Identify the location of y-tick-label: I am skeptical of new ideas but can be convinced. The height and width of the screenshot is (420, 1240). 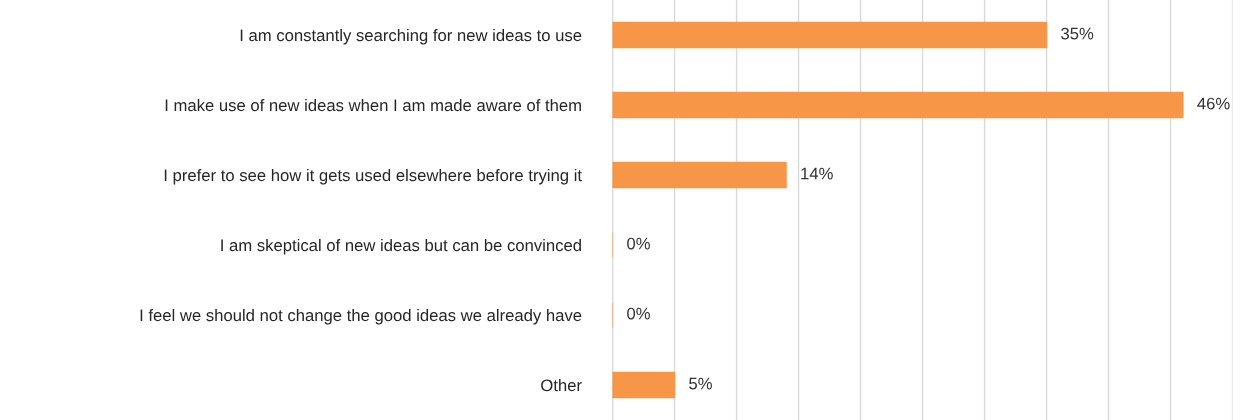
(401, 246).